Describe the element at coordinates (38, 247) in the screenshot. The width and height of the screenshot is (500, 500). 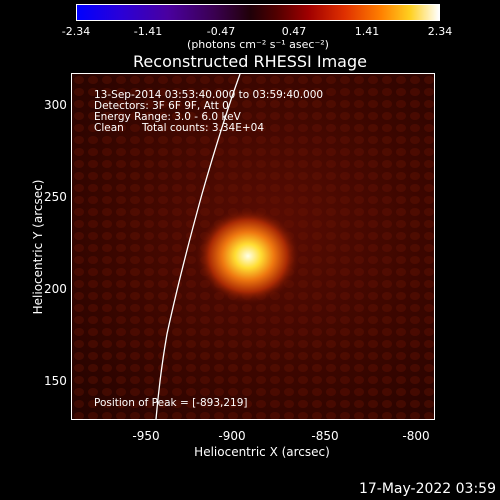
I see `y-axis-label: Heliocentric Y (arcsec)` at that location.